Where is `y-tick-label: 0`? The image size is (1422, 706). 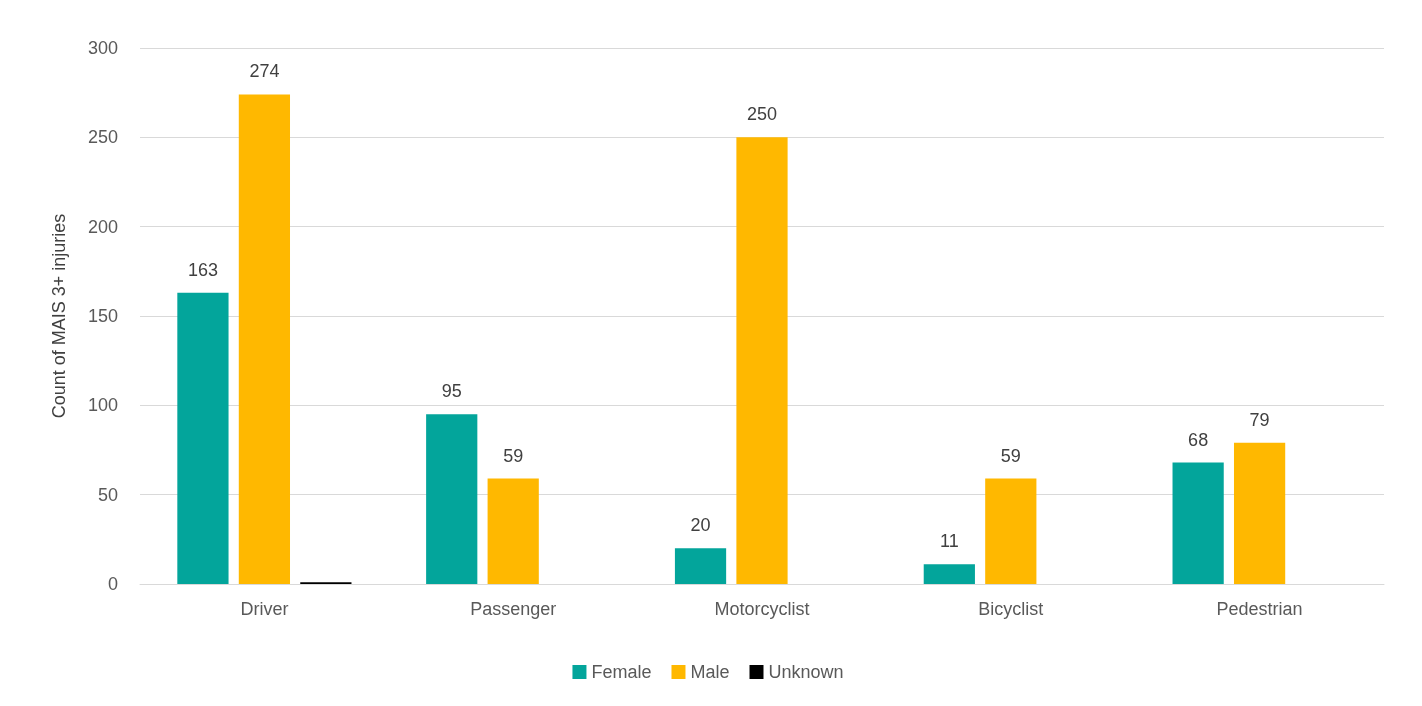
y-tick-label: 0 is located at coordinates (112, 584).